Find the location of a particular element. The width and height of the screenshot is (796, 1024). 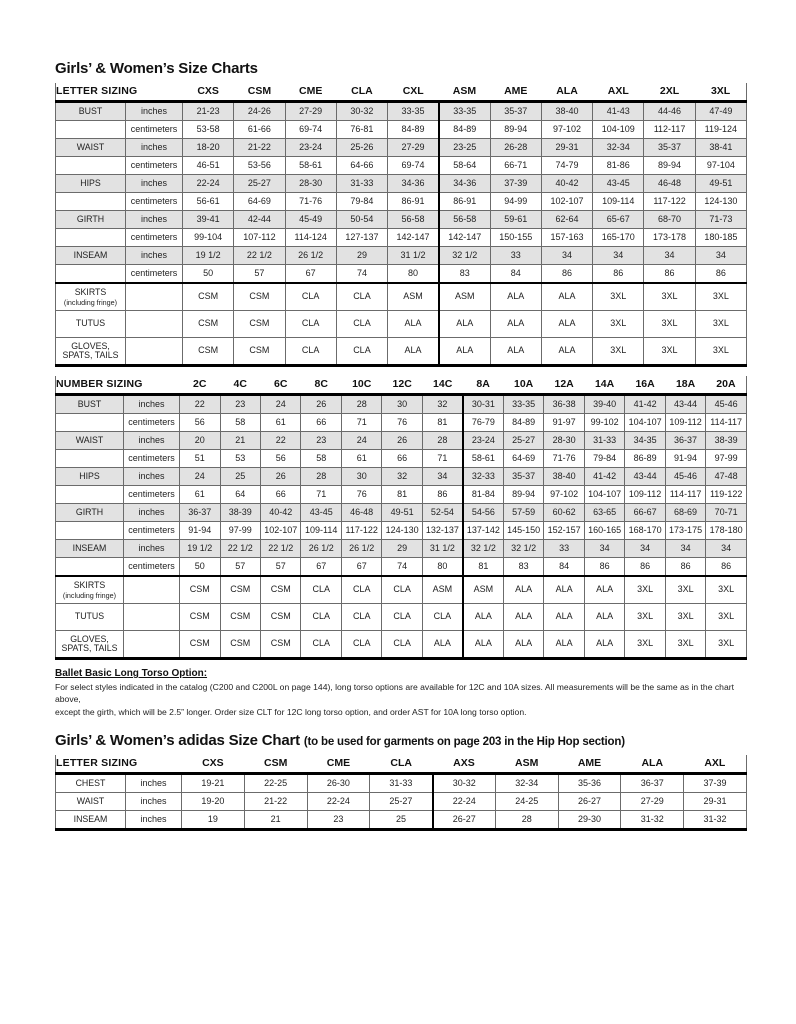

table-cell: 76 is located at coordinates (402, 422).